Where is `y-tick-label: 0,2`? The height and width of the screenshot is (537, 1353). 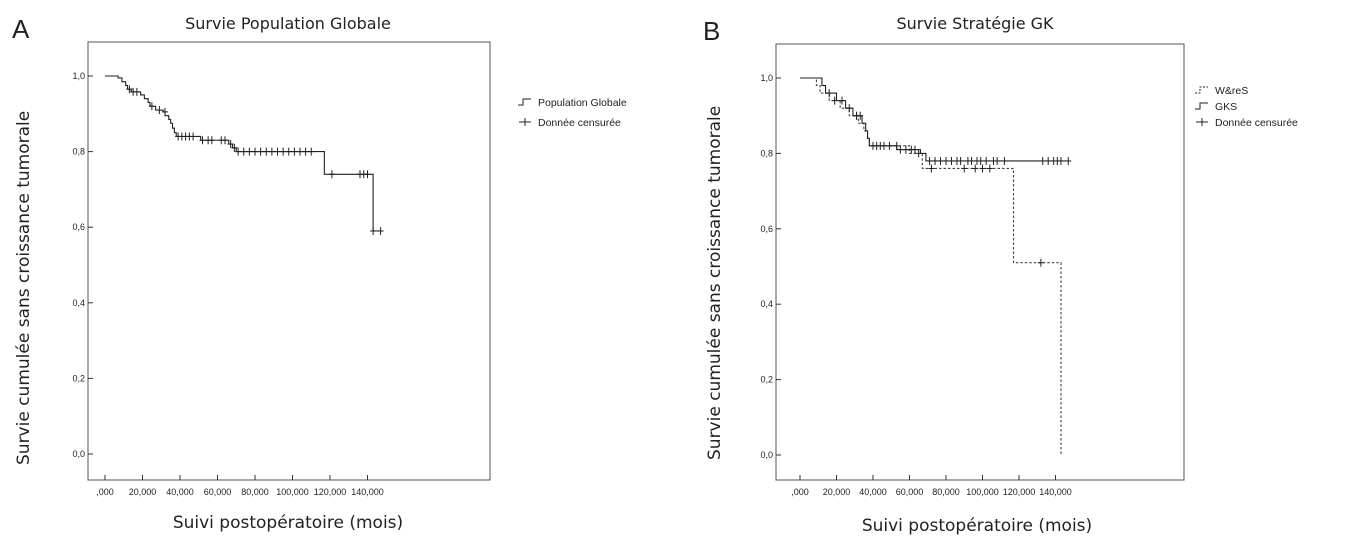 y-tick-label: 0,2 is located at coordinates (766, 380).